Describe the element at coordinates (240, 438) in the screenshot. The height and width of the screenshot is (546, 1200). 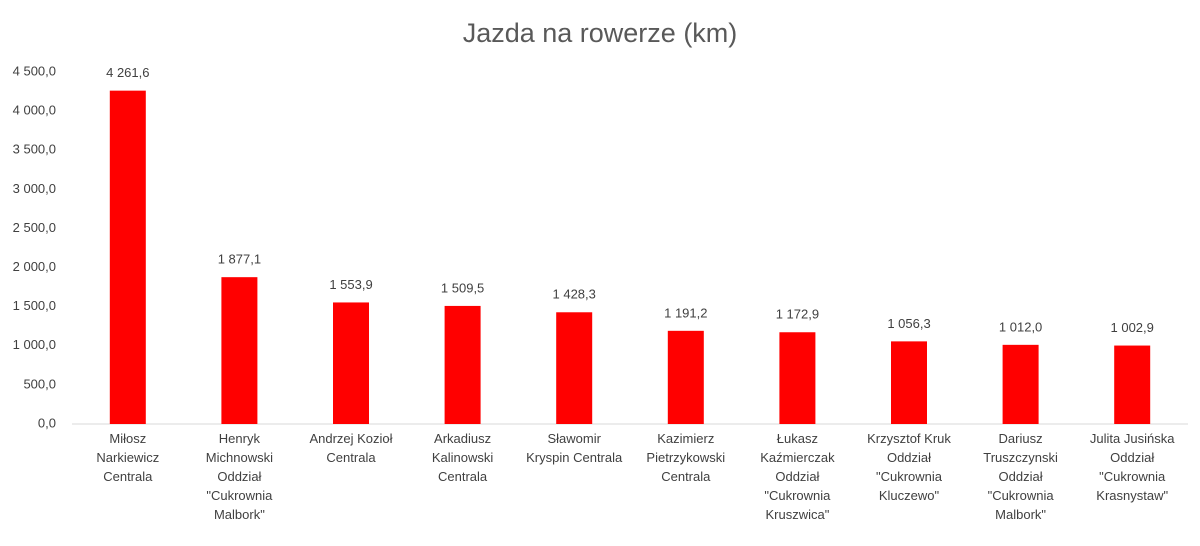
I see `x-tick-label-line: Henryk` at that location.